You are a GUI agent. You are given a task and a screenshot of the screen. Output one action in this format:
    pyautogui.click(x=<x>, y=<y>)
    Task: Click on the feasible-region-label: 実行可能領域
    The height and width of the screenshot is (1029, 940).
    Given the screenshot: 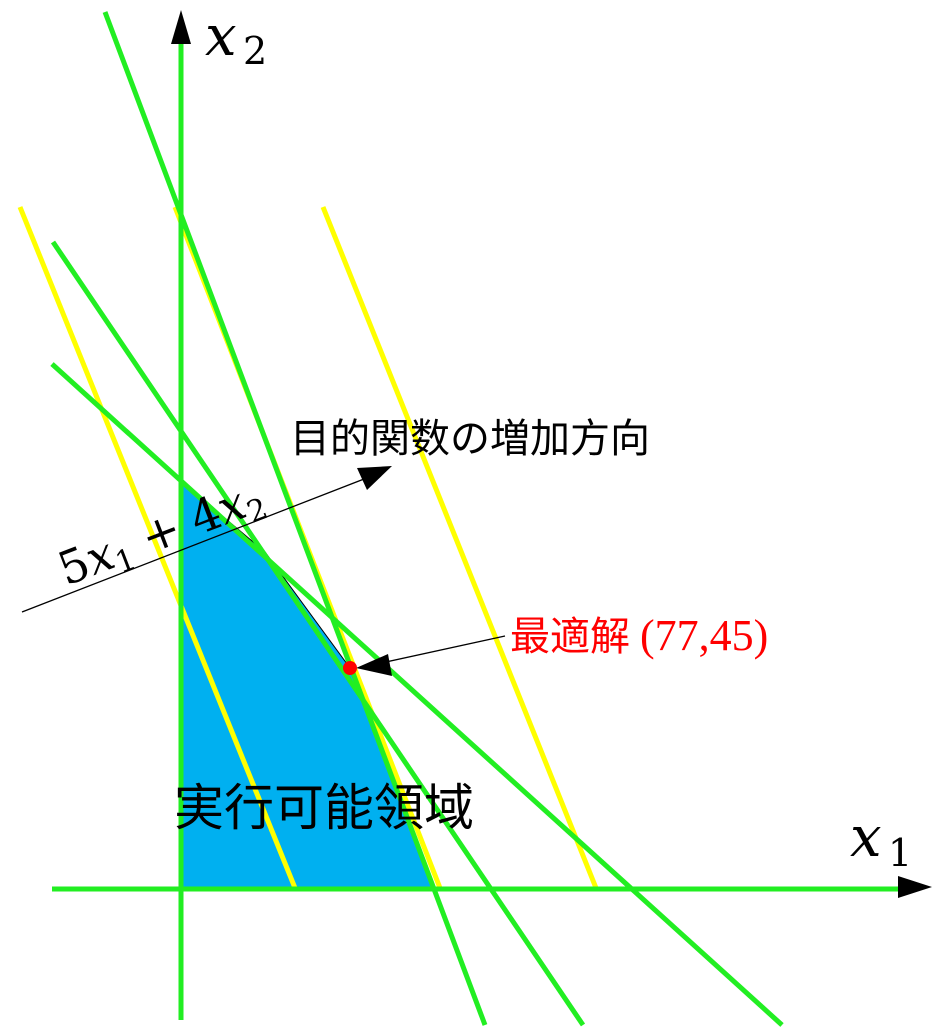 What is the action you would take?
    pyautogui.click(x=324, y=808)
    